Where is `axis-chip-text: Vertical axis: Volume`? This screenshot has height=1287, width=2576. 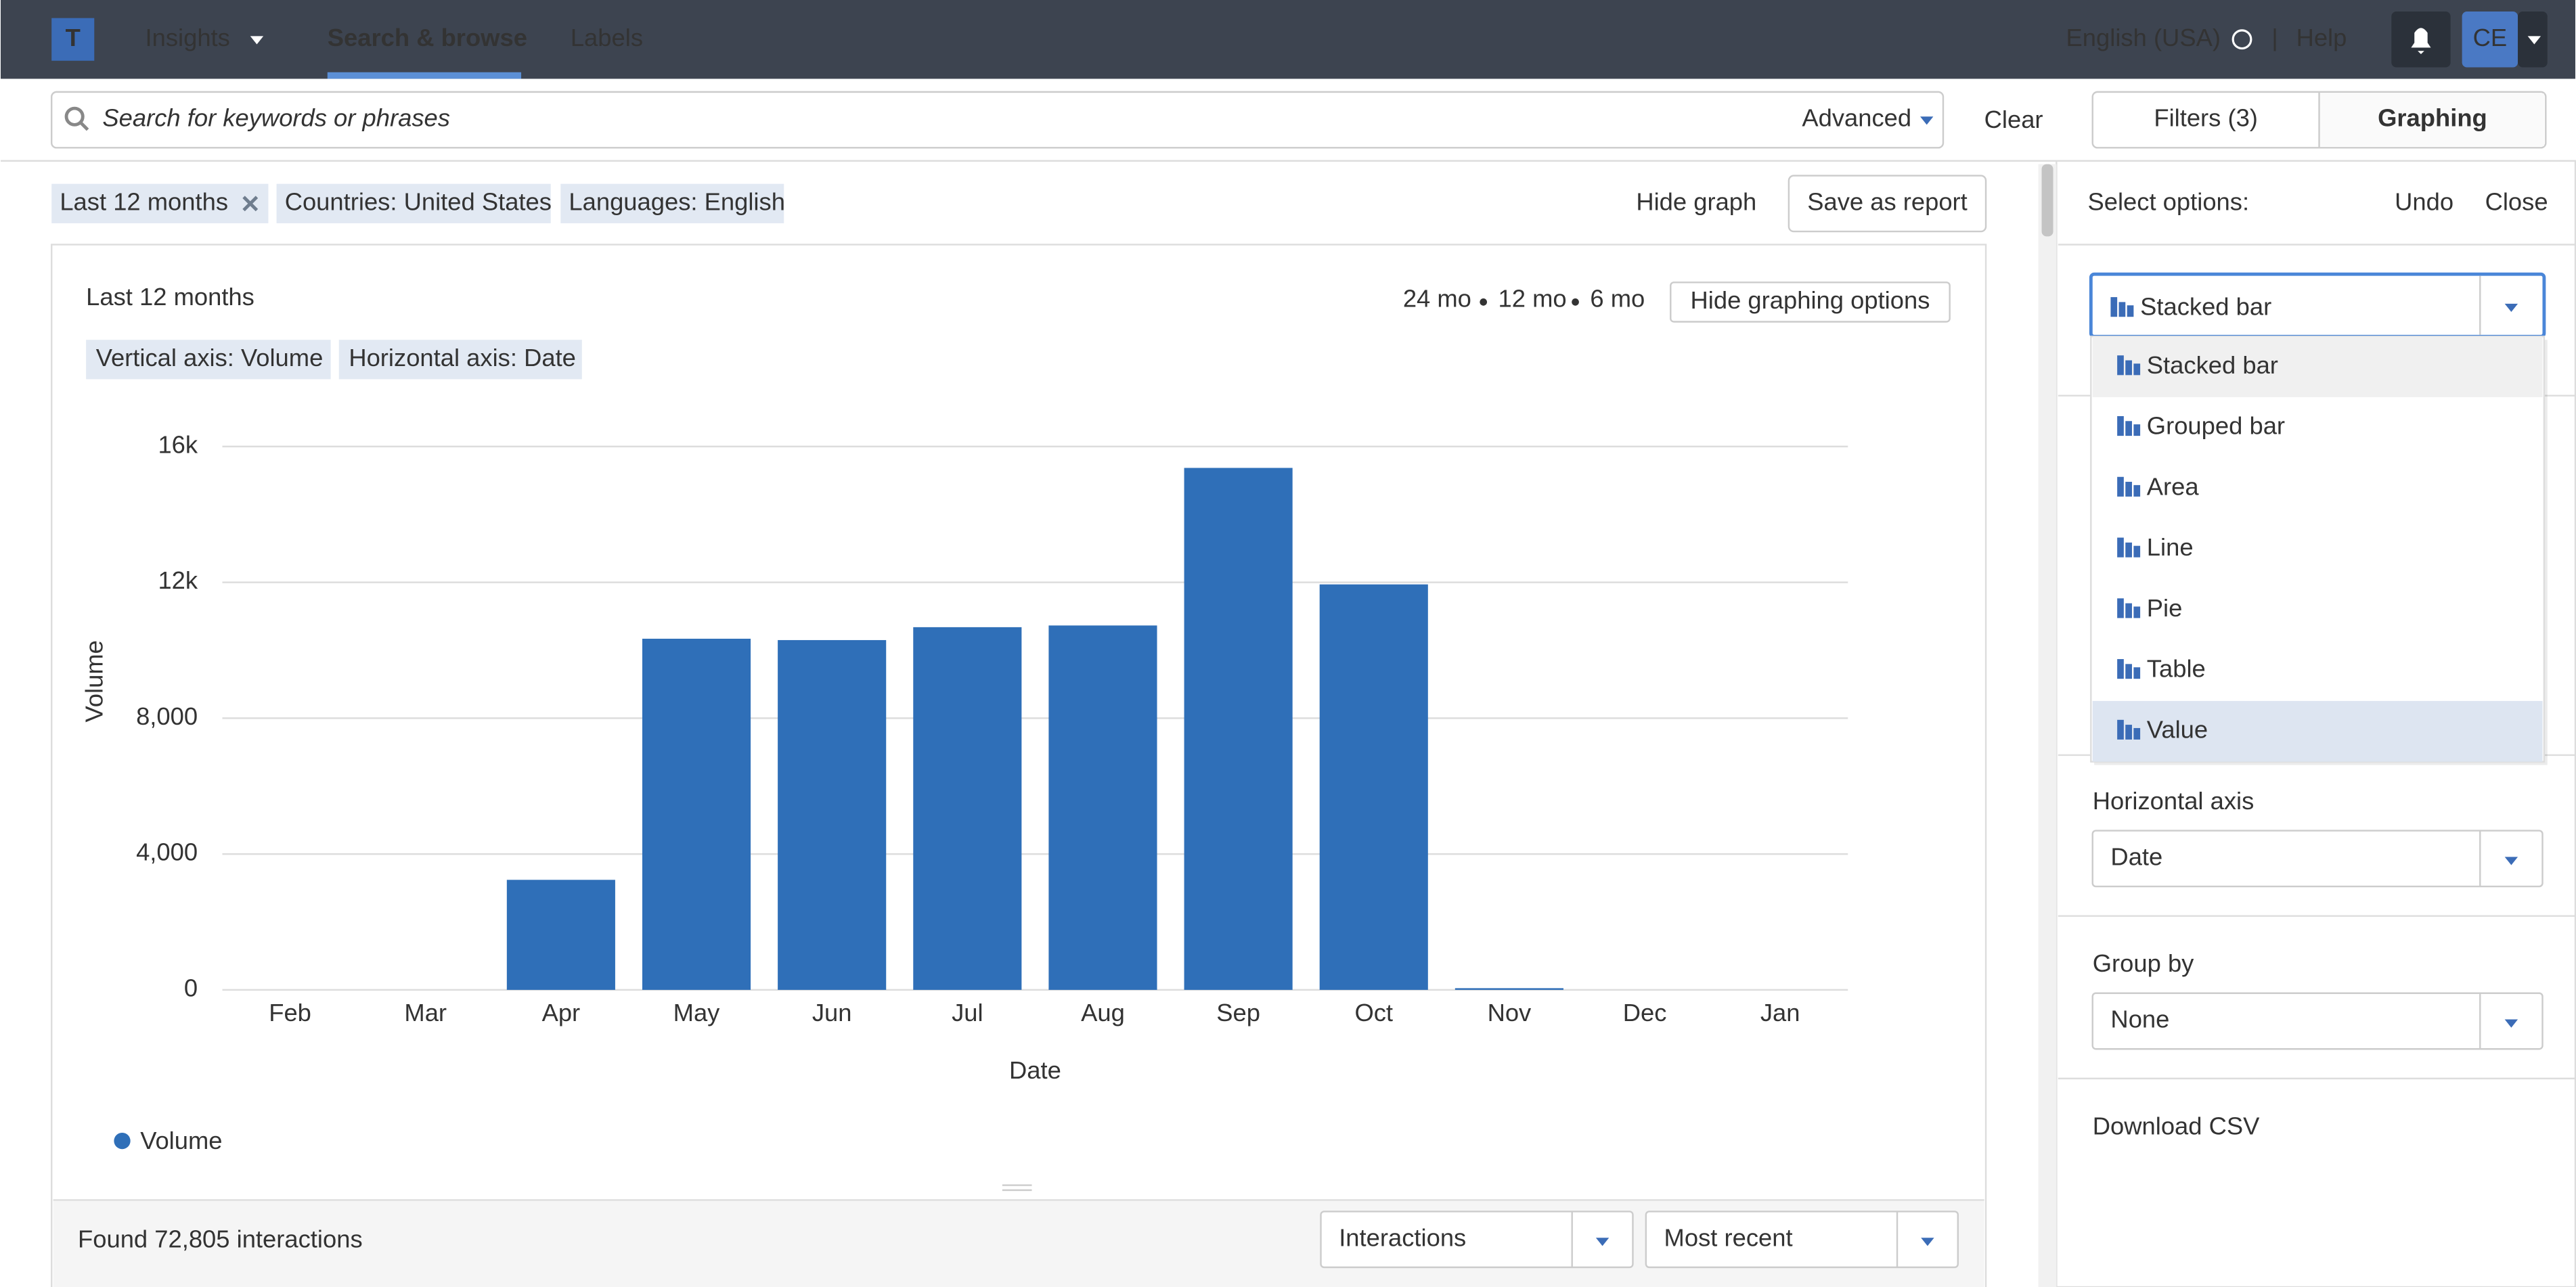 axis-chip-text: Vertical axis: Volume is located at coordinates (210, 357).